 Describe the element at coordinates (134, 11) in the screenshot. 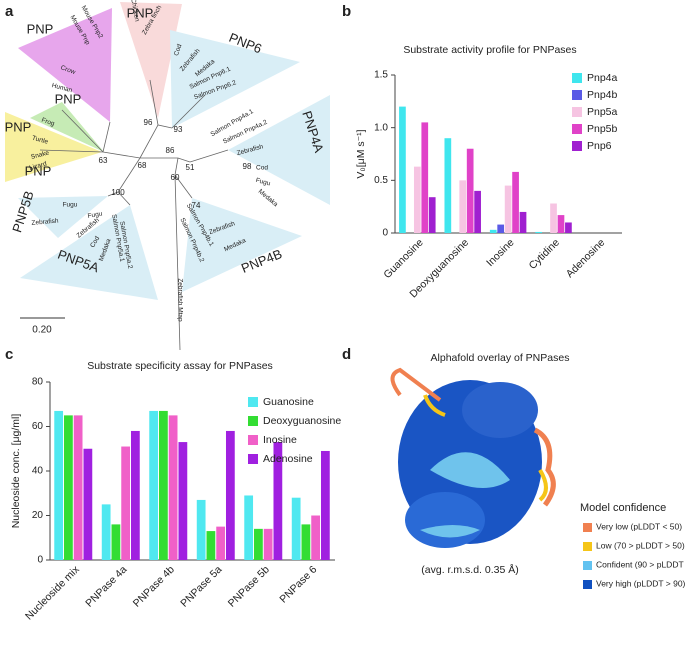

I see `species-label: Chicken` at that location.